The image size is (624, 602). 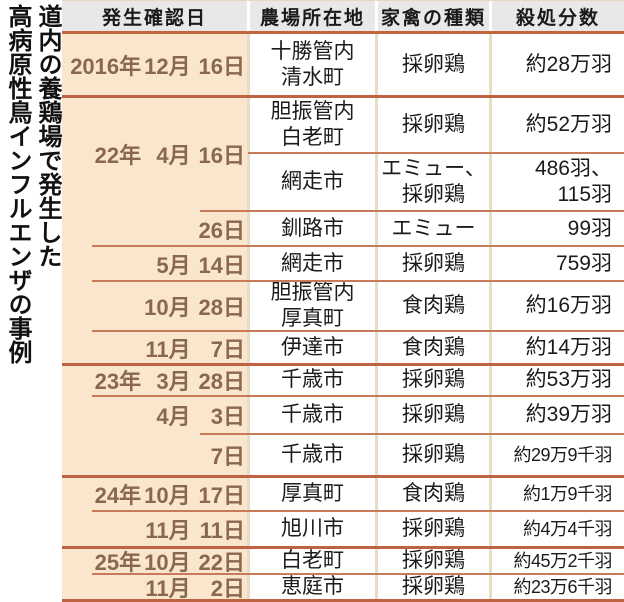 I want to click on column-header-farm-location: 農場所在地, so click(x=312, y=16).